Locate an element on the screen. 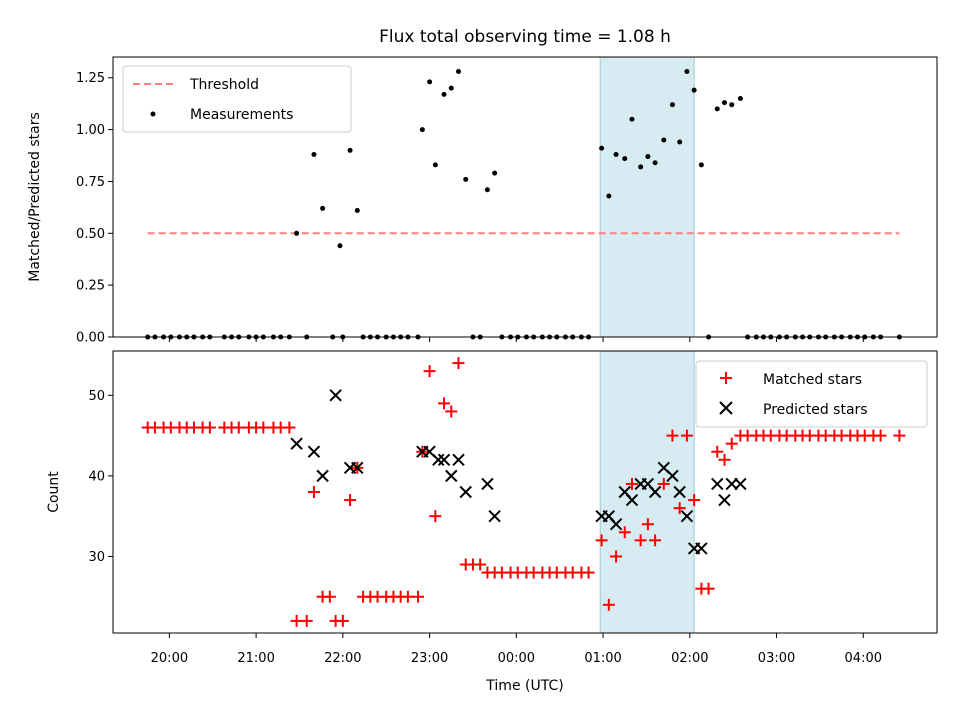  y-tick-label: 40 is located at coordinates (96, 476).